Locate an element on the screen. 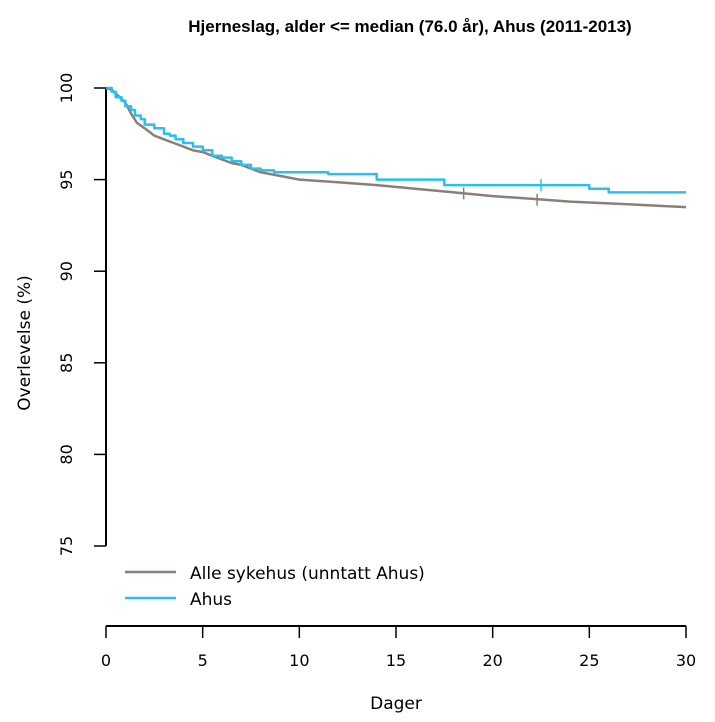  legend: Alle sykehus (unntatt Ahus) Ahus is located at coordinates (275, 587).